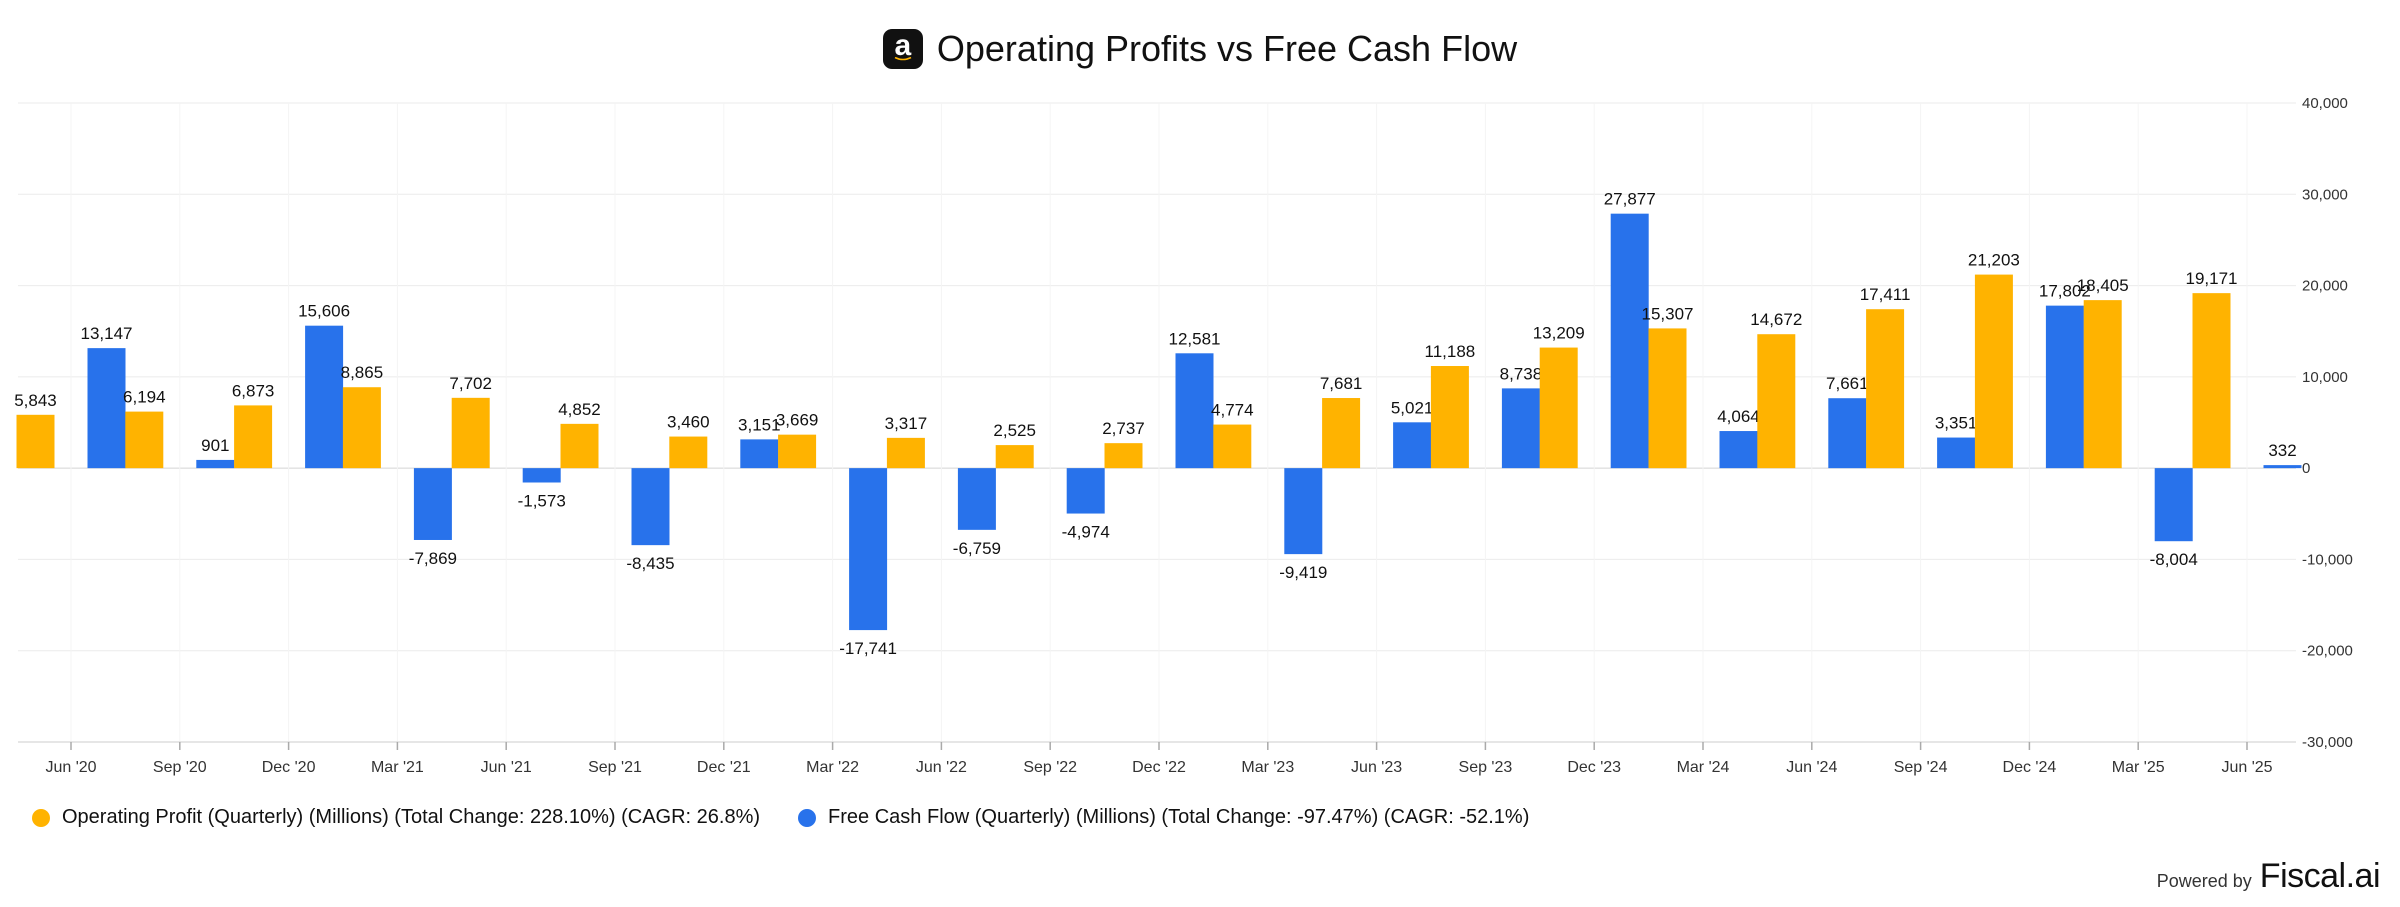  What do you see at coordinates (2065, 291) in the screenshot?
I see `free-cash-flow-value-label: 17,802` at bounding box center [2065, 291].